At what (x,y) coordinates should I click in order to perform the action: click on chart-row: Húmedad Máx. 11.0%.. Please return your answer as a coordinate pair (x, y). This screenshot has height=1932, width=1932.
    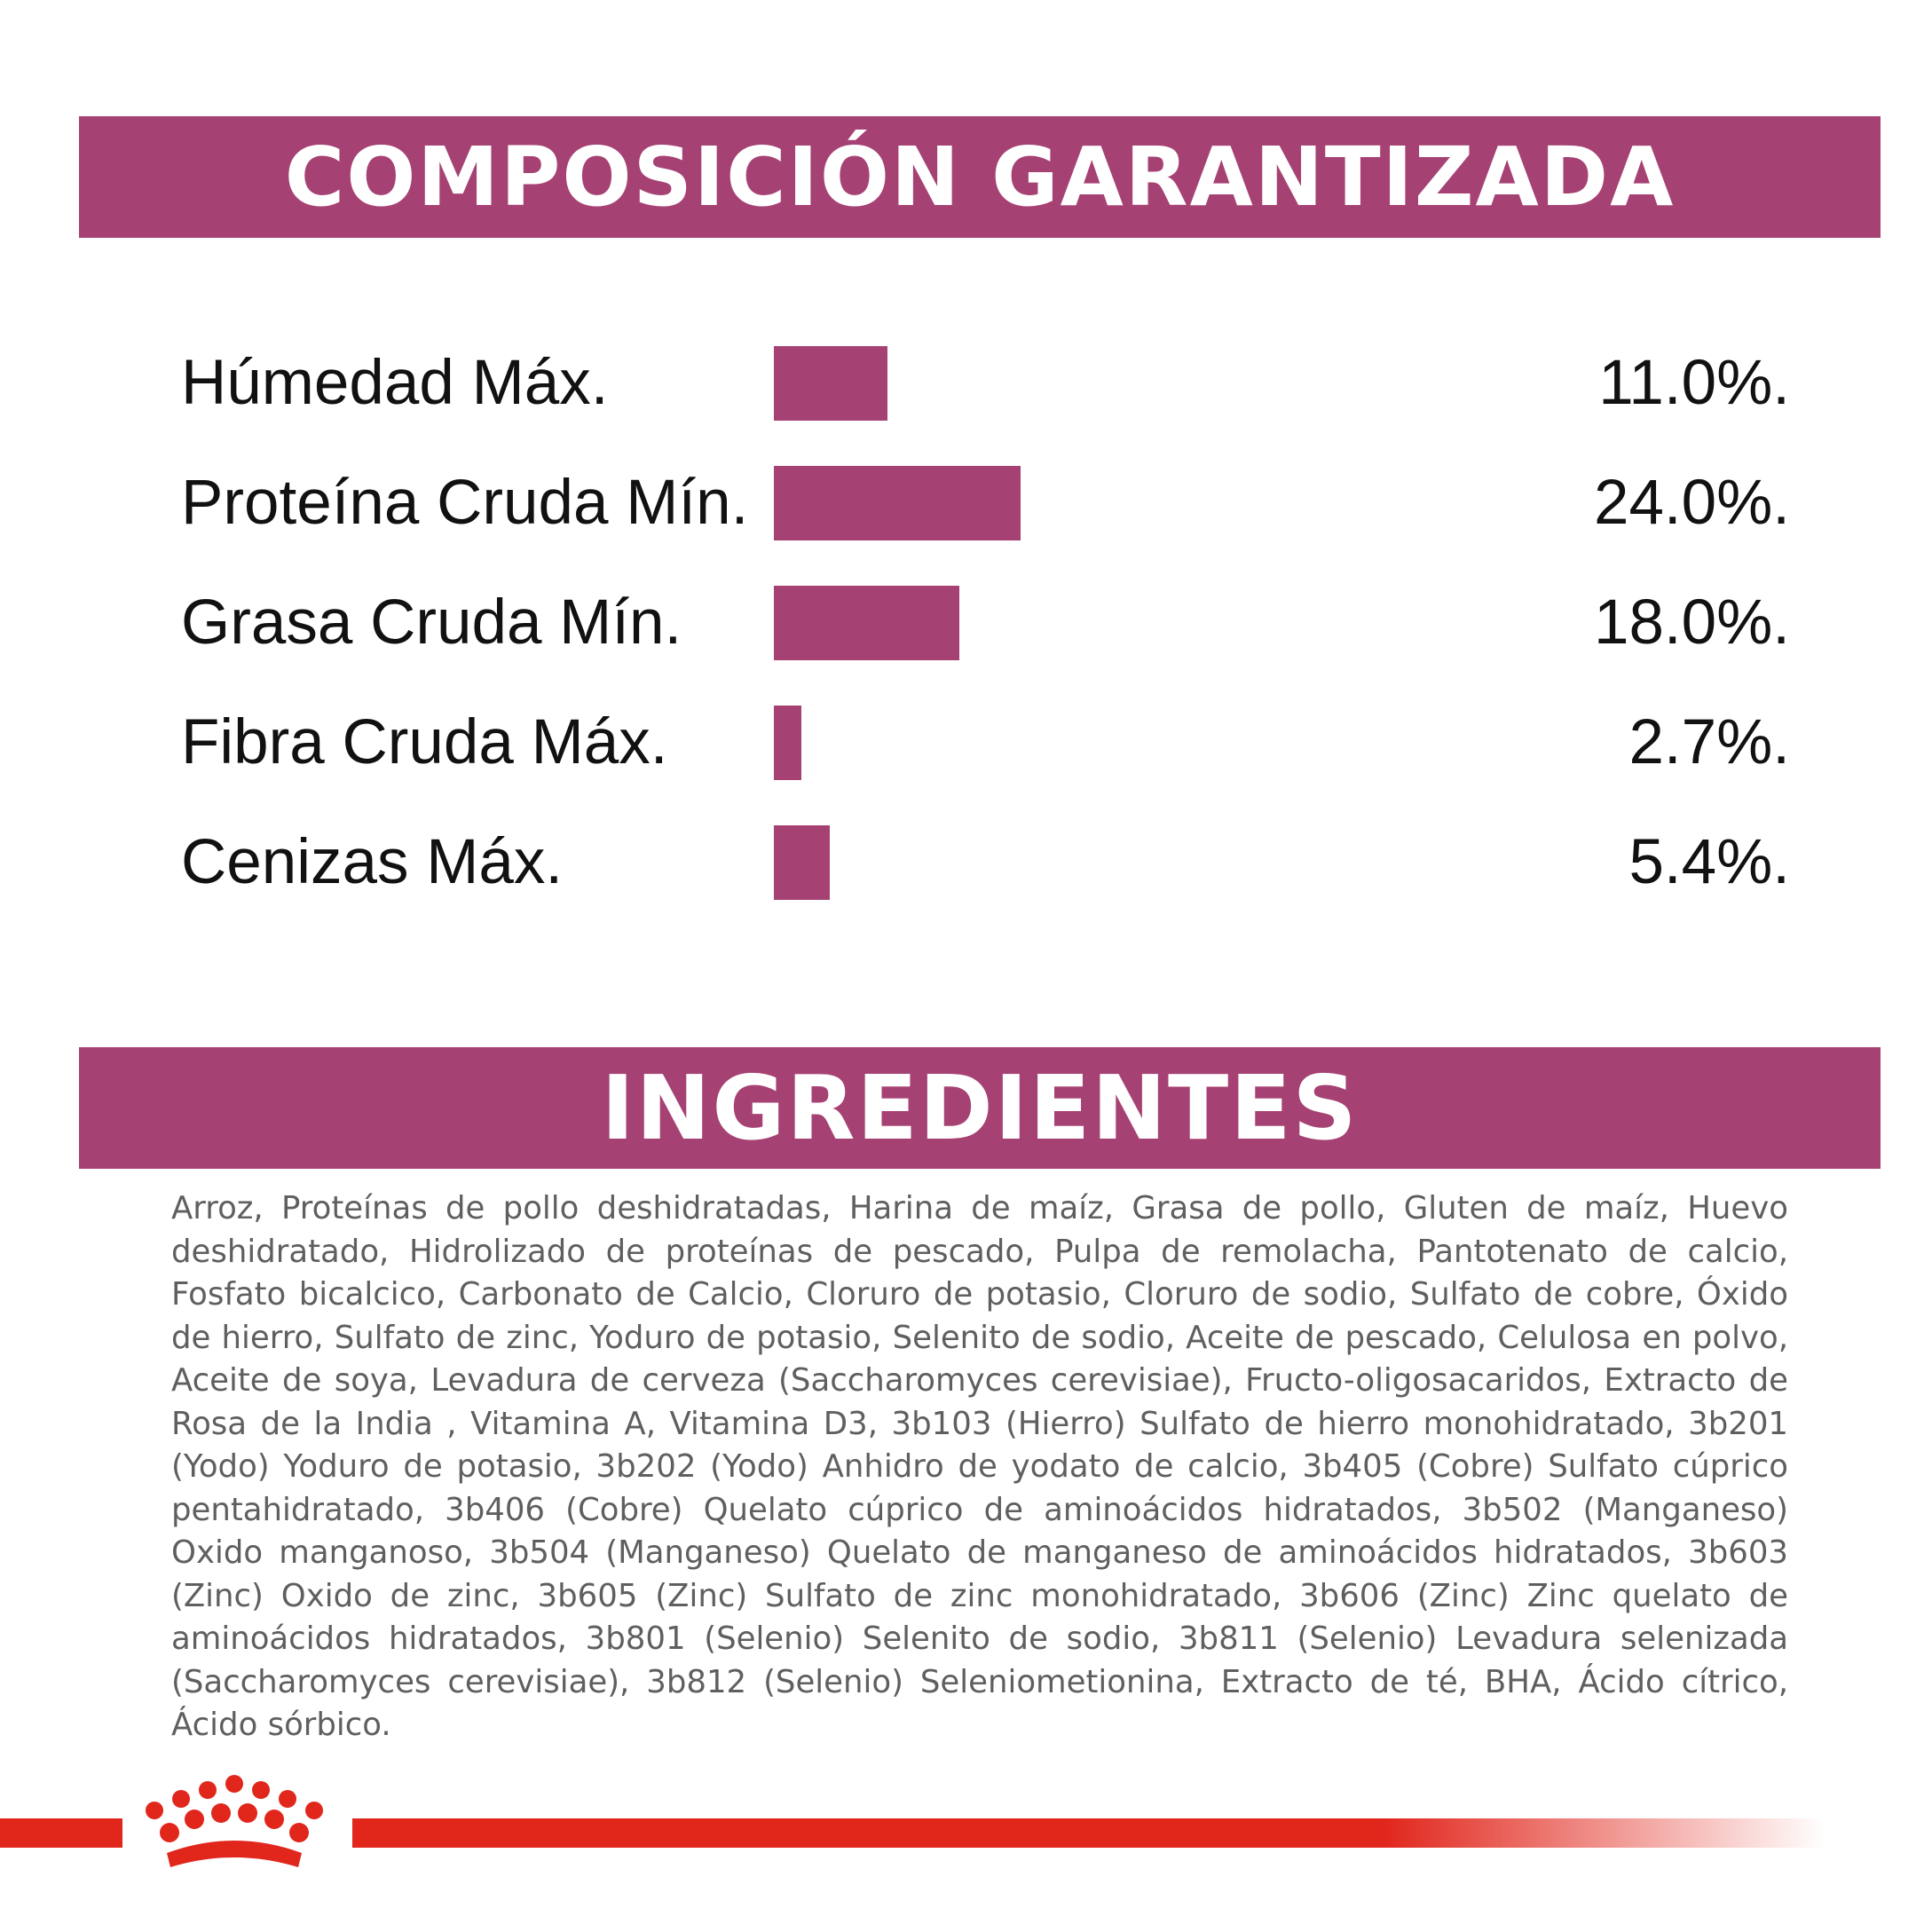
    Looking at the image, I should click on (966, 383).